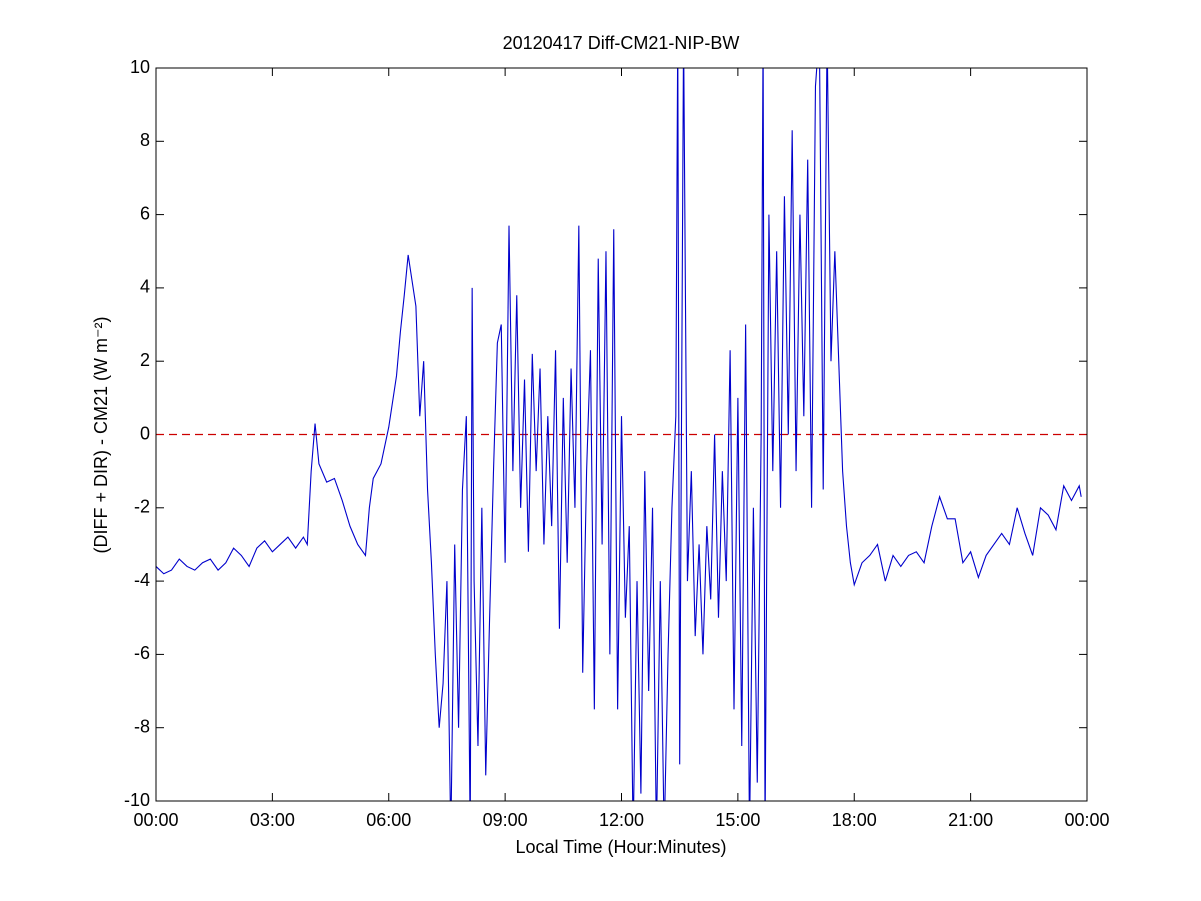 The height and width of the screenshot is (901, 1201). What do you see at coordinates (145, 140) in the screenshot?
I see `y-tick-label: 8` at bounding box center [145, 140].